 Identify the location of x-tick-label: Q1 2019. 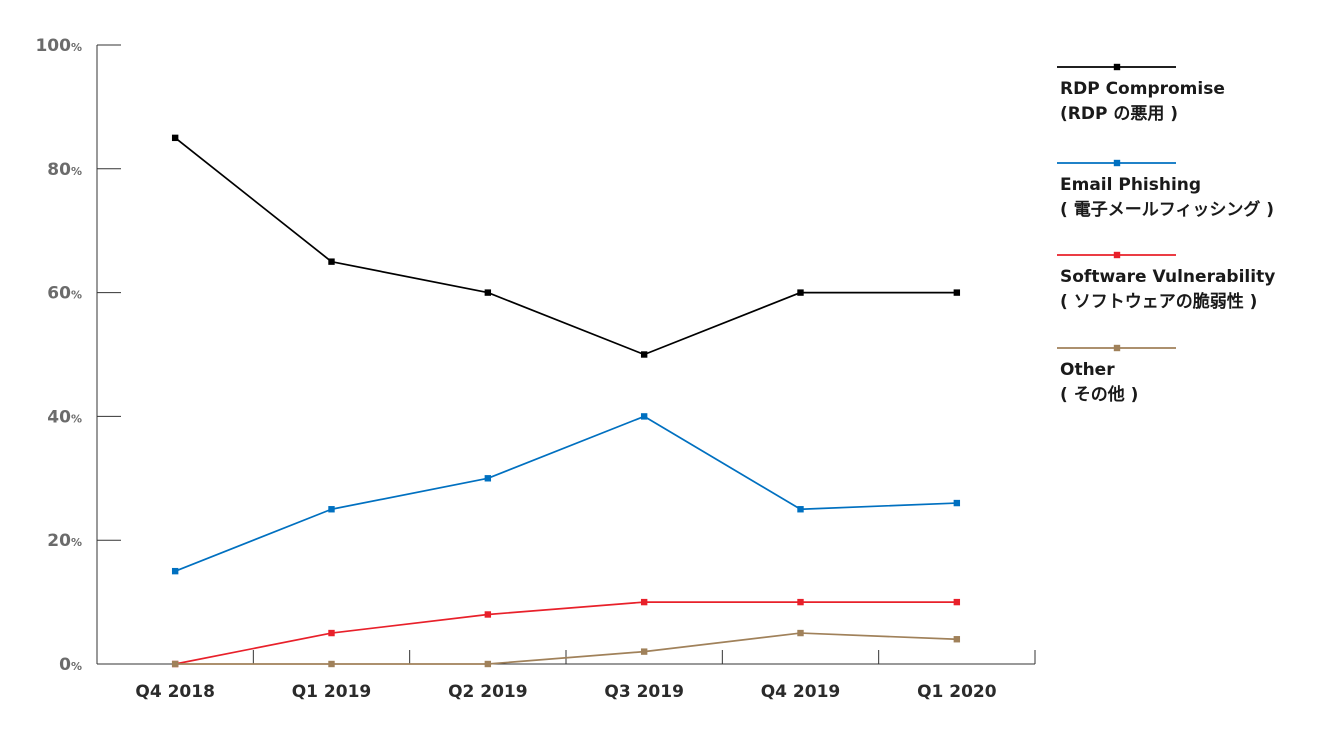
(332, 692).